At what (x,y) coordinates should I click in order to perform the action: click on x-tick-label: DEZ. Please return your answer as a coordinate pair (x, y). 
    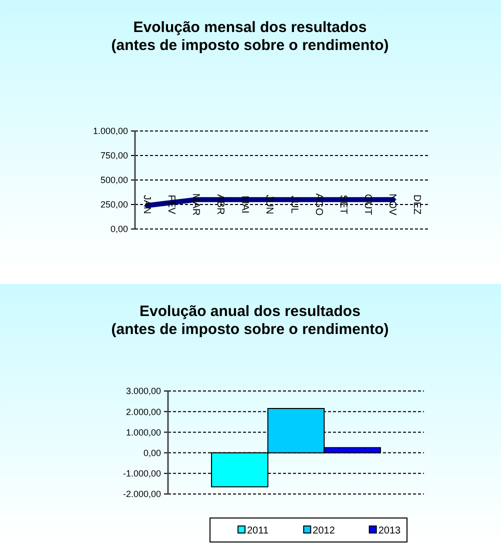
    Looking at the image, I should click on (416, 204).